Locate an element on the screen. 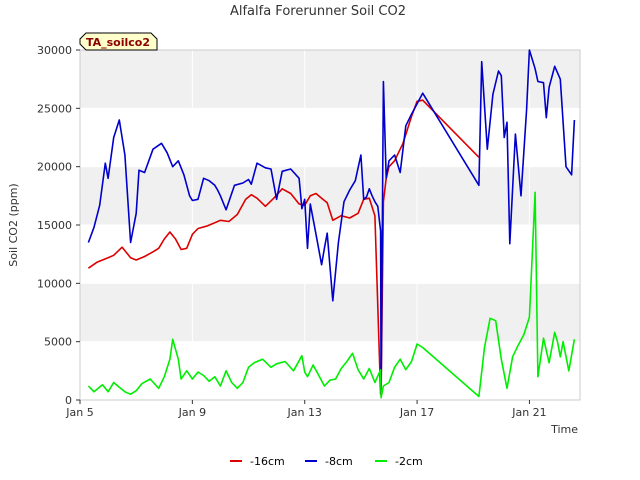 The image size is (640, 480). y-tick-label: 10000 is located at coordinates (54, 283).